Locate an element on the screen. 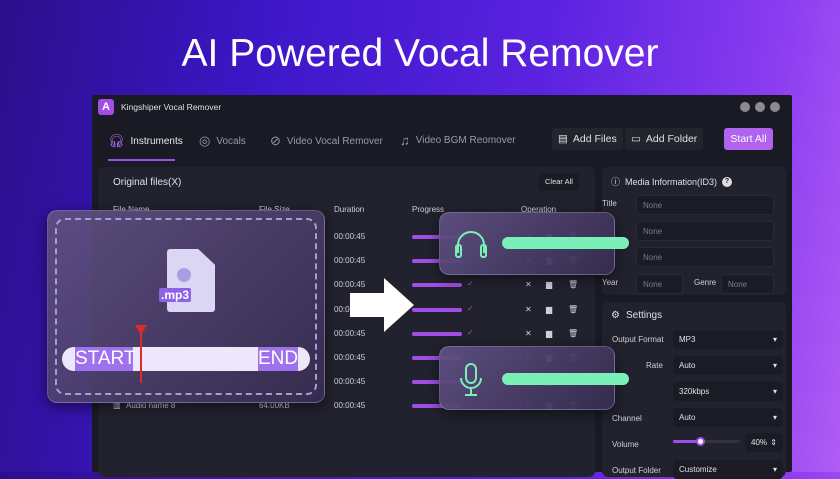 This screenshot has height=479, width=840. media-title: Media Information(ID3) is located at coordinates (671, 181).